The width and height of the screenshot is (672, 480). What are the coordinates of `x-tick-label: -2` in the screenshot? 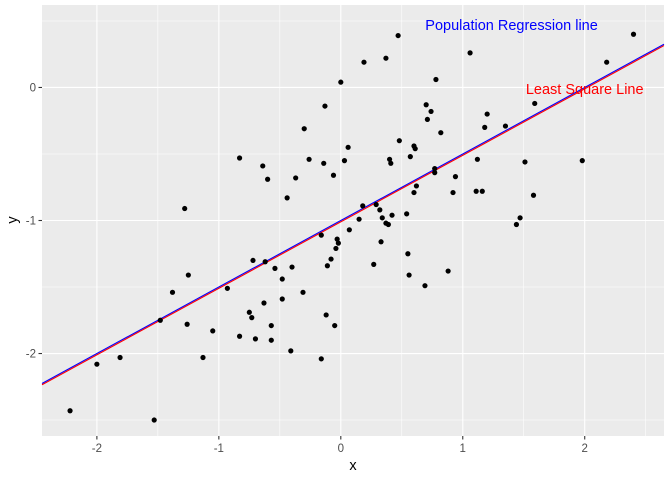 It's located at (97, 449).